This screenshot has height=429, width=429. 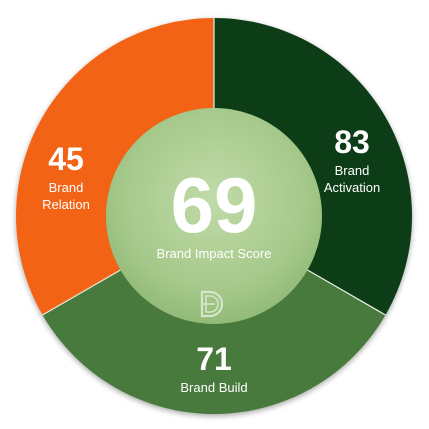 I want to click on segment-label-brand-relation: Relation, so click(x=66, y=204).